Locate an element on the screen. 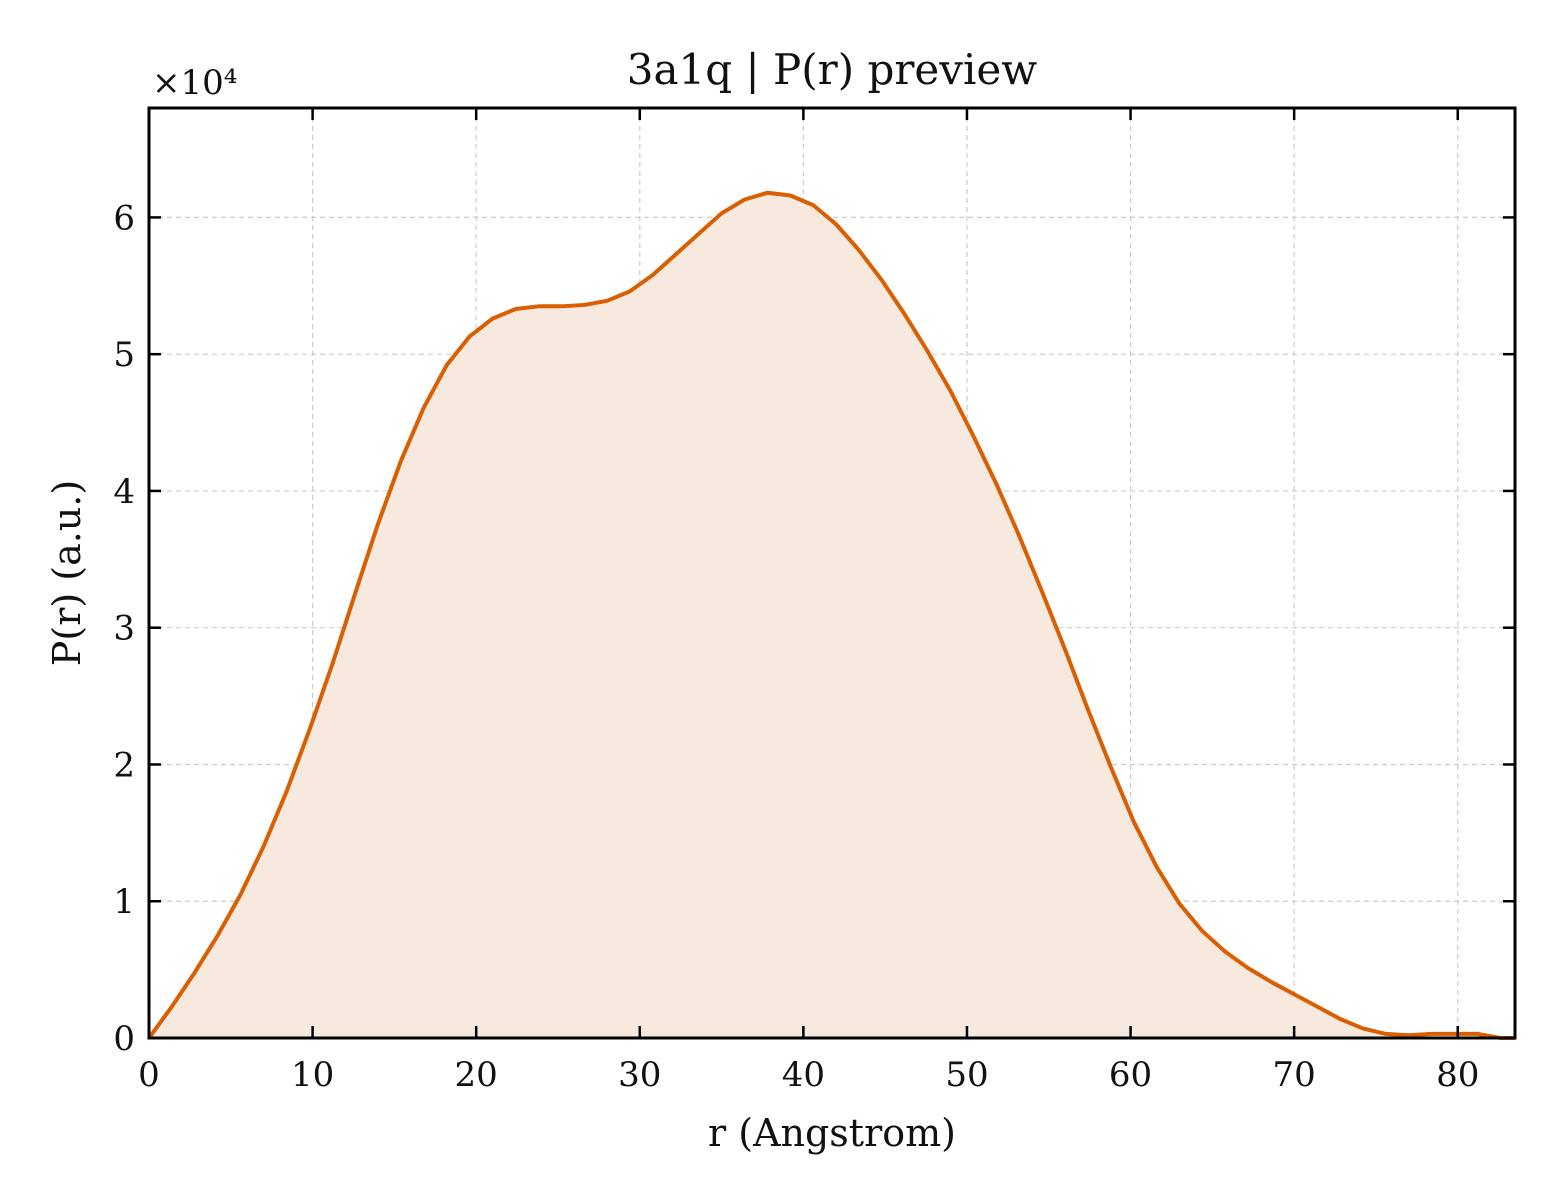 Image resolution: width=1560 pixels, height=1200 pixels. x-tick-label: 50 is located at coordinates (966, 1075).